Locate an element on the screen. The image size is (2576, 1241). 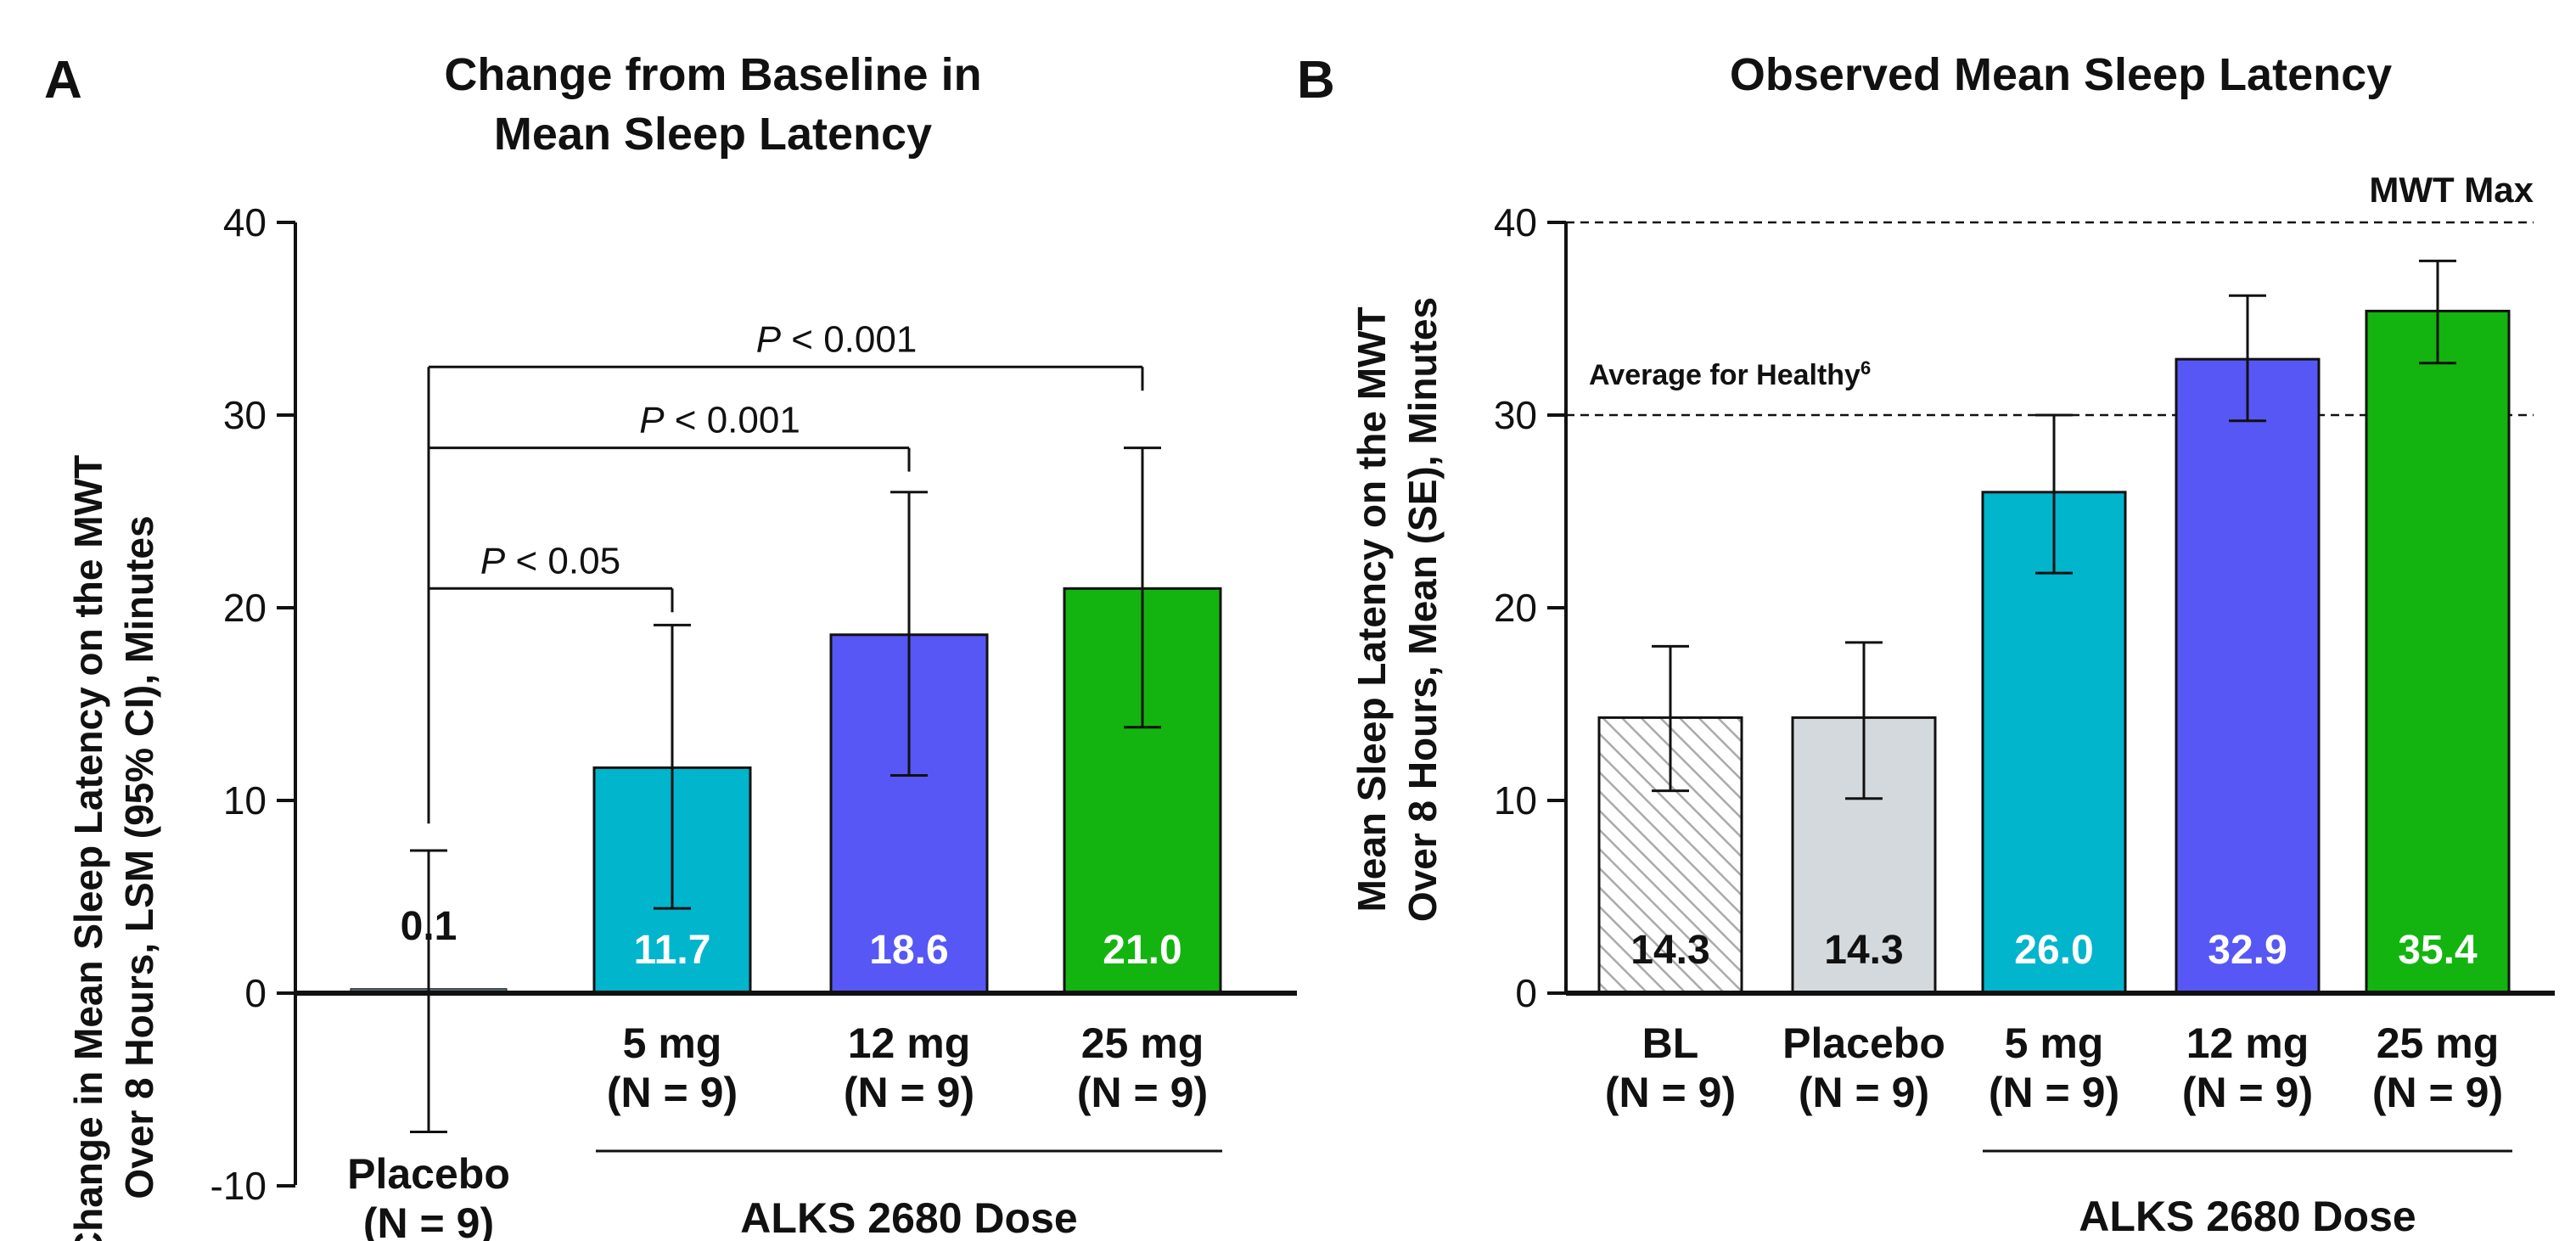
panel-a-value-label: 0.1 is located at coordinates (429, 926).